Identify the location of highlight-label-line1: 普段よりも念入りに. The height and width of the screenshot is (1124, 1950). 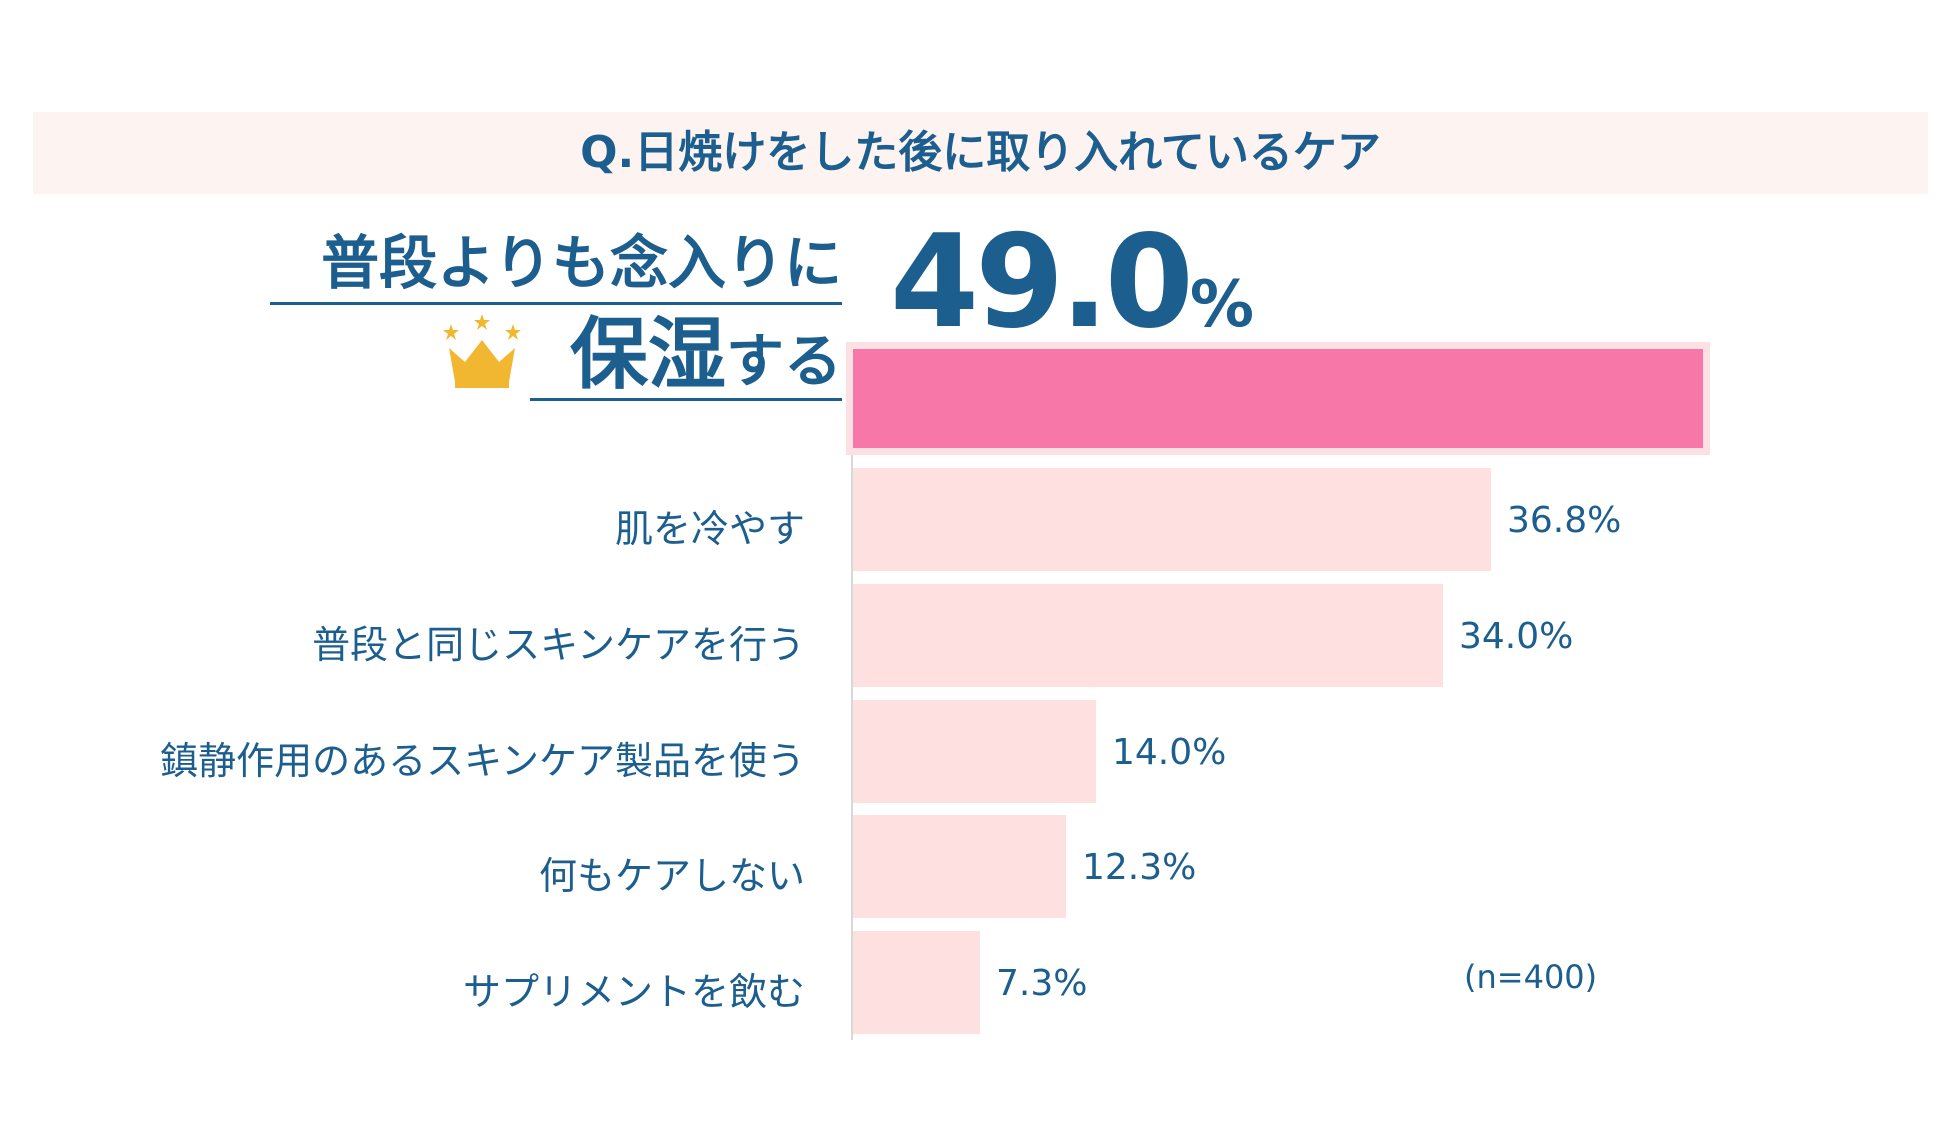
(556, 267).